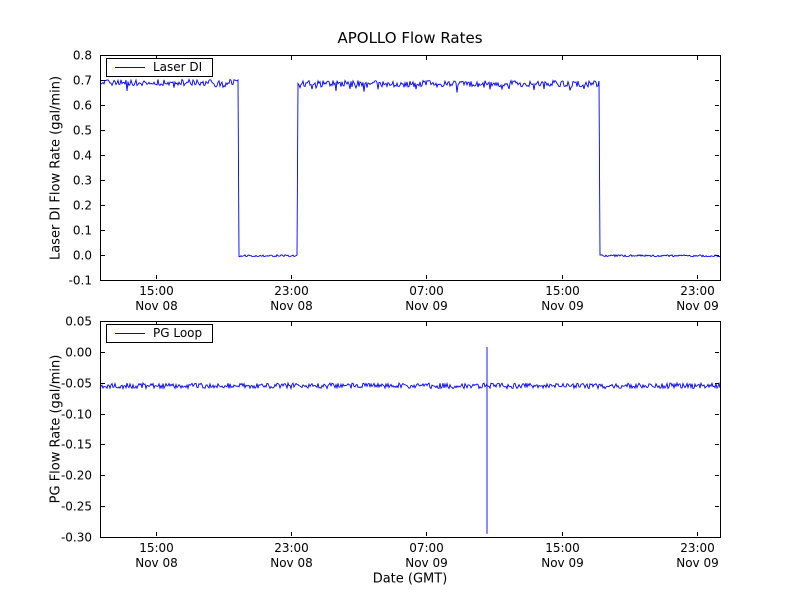 Image resolution: width=800 pixels, height=600 pixels. I want to click on y-tick-label: 0.5, so click(82, 131).